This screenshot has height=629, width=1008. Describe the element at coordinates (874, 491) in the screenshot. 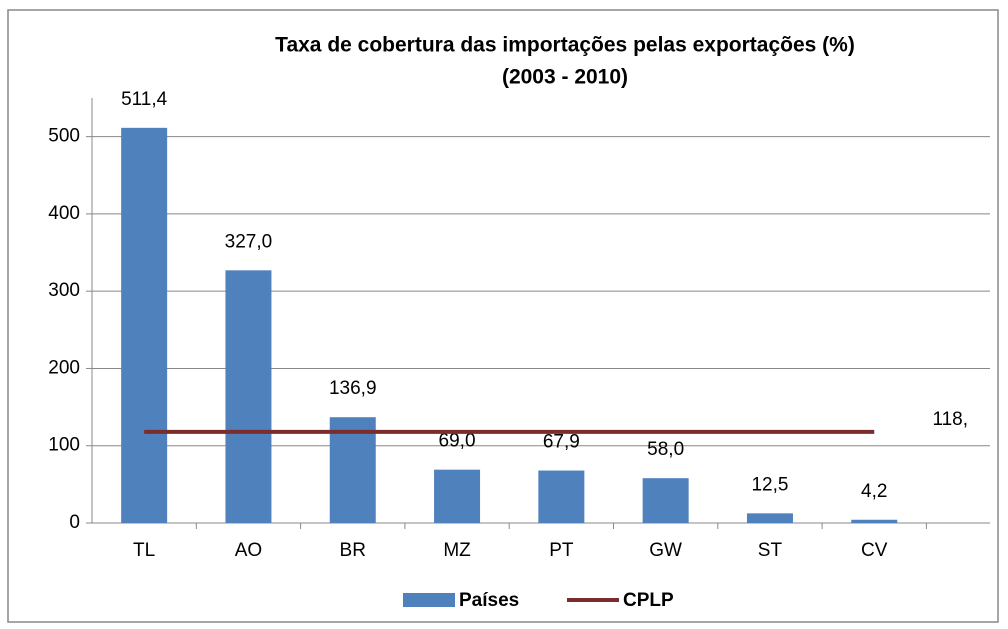

I see `data-label: 4,2` at that location.